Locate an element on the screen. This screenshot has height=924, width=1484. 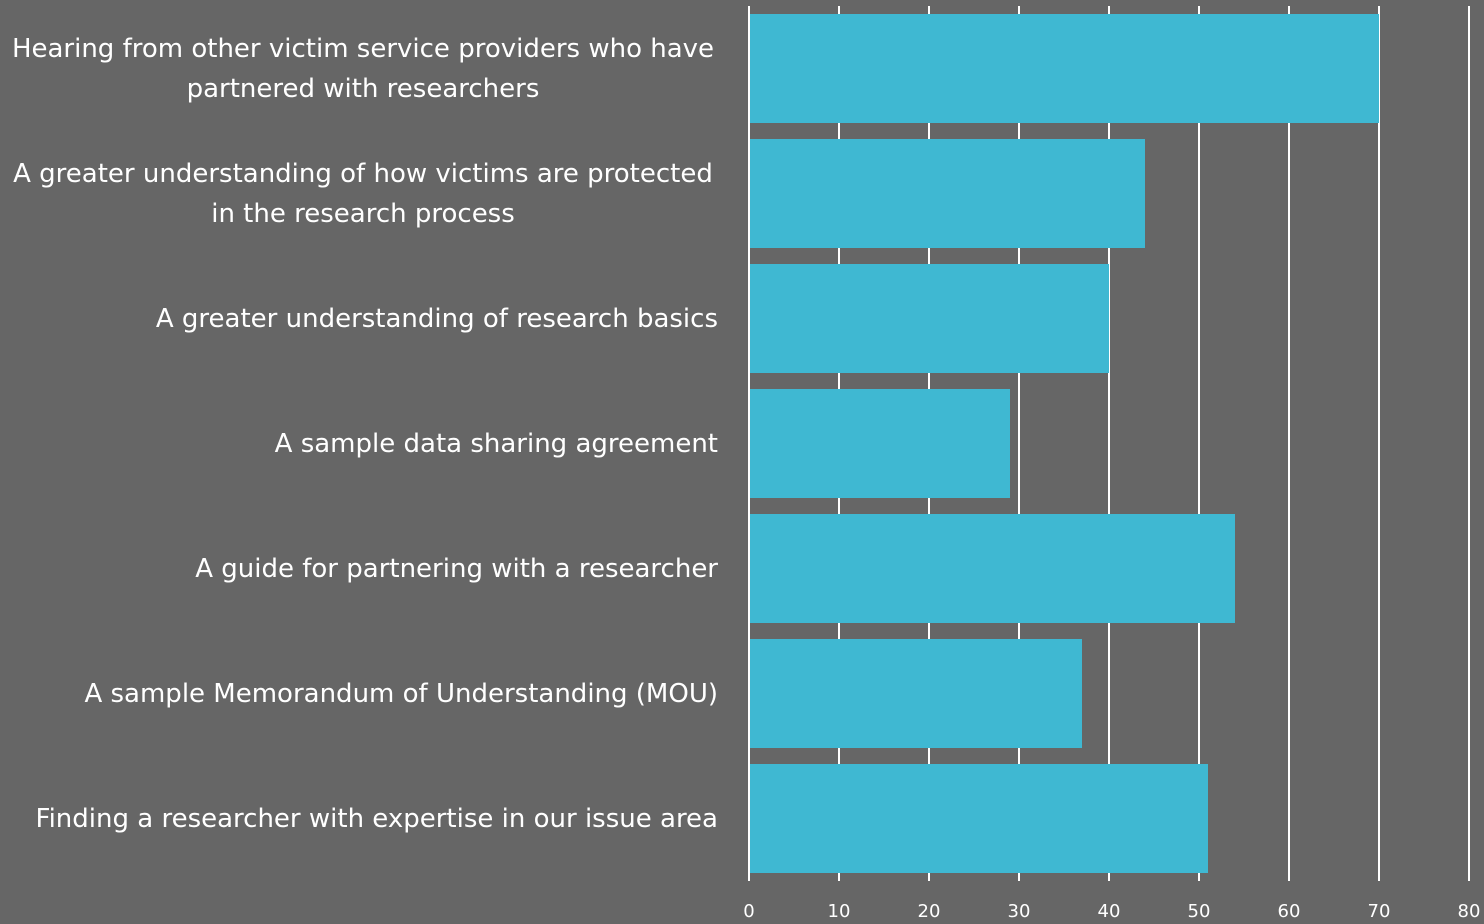
x-tick-label: 60 is located at coordinates (1289, 911).